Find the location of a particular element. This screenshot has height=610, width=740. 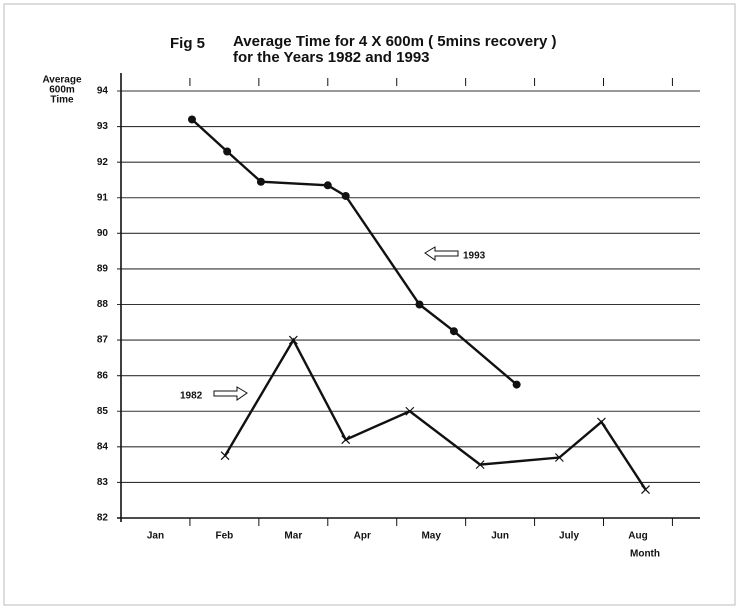

y-tick-label: 89 is located at coordinates (103, 269).